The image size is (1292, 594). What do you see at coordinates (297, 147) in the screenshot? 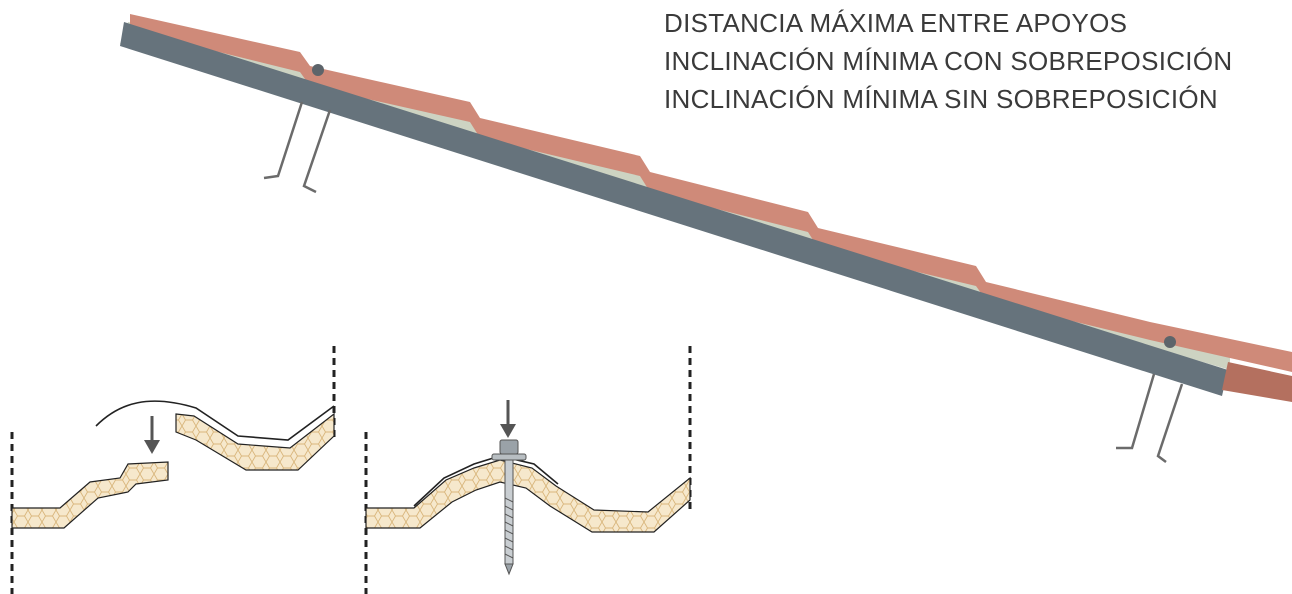
I see `support-bracket-left` at bounding box center [297, 147].